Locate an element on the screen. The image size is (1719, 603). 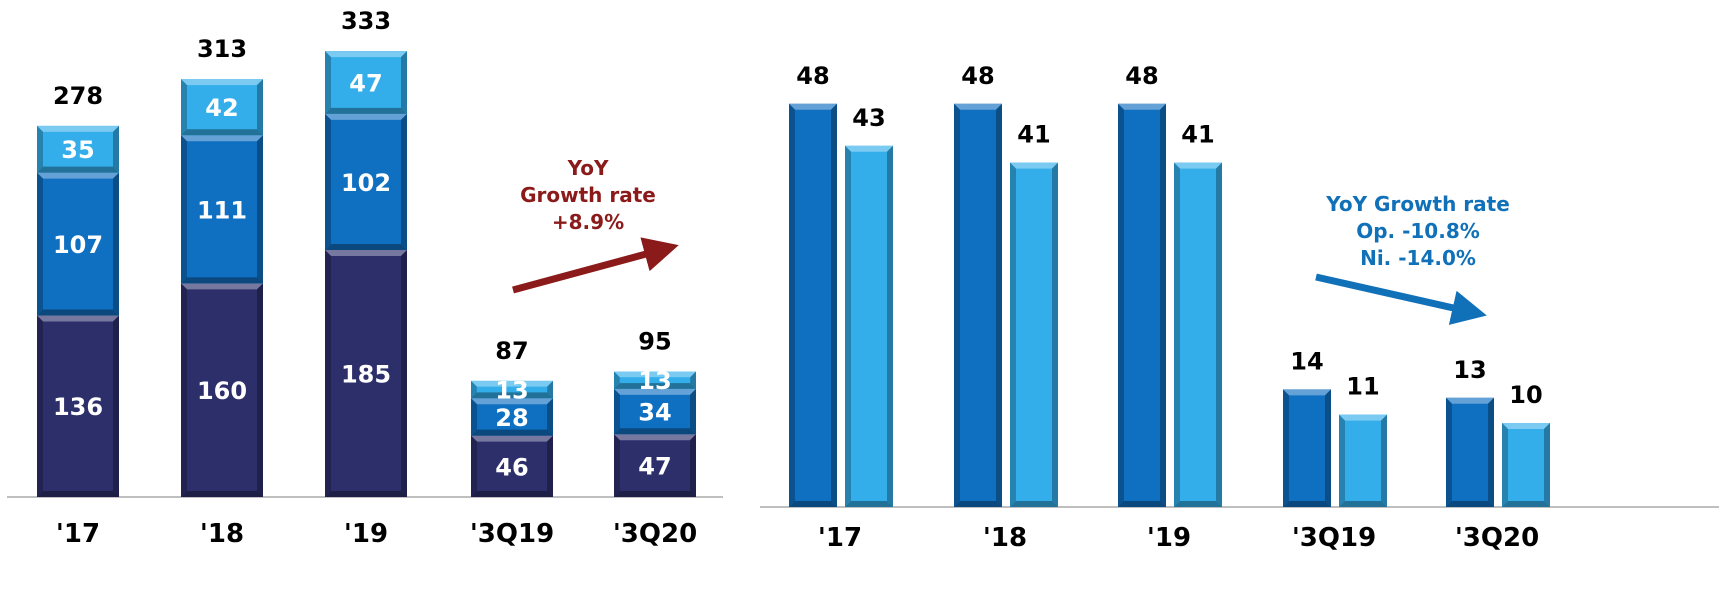
segment-value-label: 107 is located at coordinates (78, 245).